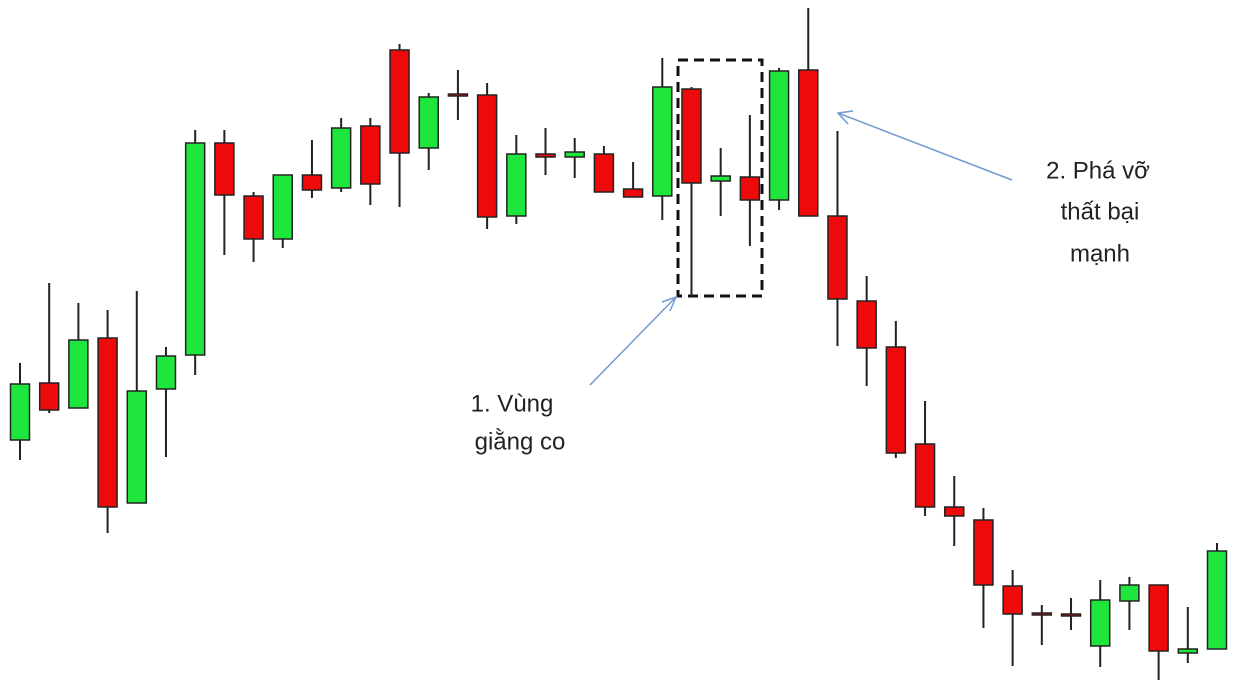  I want to click on annotation: mạnh, so click(1100, 253).